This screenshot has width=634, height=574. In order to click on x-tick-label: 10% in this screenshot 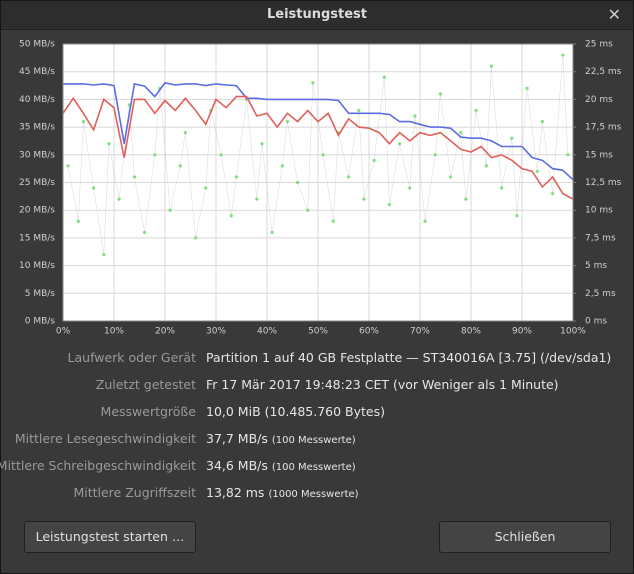, I will do `click(114, 332)`.